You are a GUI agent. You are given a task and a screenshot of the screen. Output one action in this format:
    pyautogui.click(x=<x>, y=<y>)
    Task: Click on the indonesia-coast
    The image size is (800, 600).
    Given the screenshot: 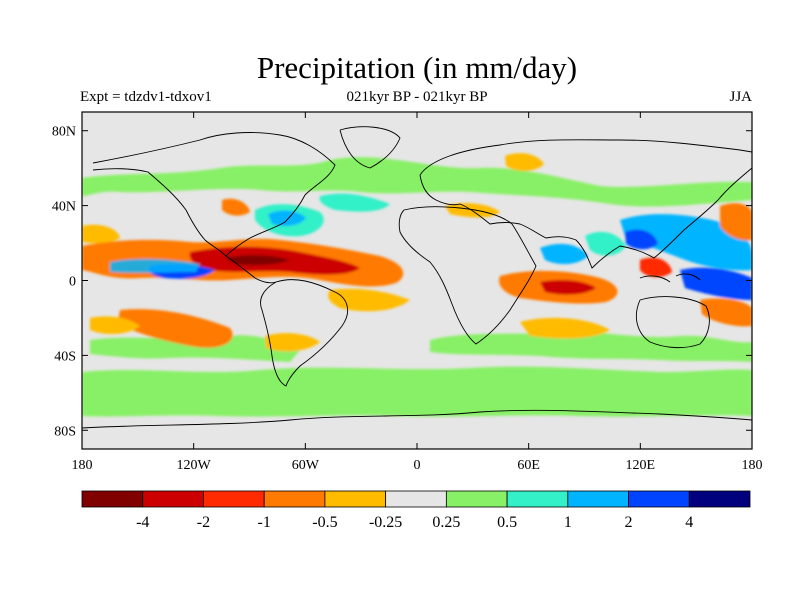 What is the action you would take?
    pyautogui.click(x=670, y=278)
    